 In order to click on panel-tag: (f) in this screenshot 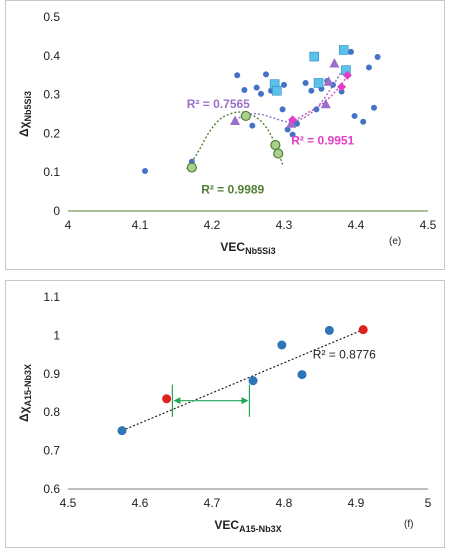, I will do `click(408, 524)`.